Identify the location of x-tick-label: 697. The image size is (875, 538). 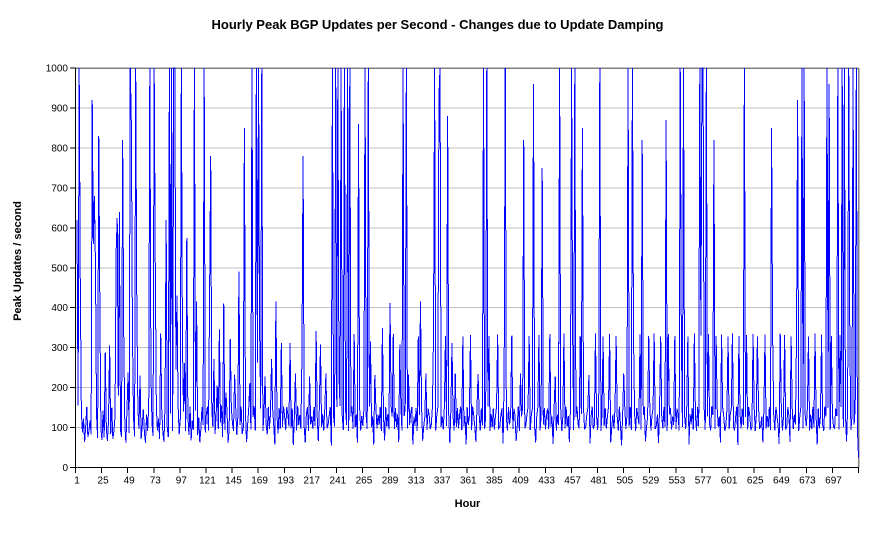
(833, 481).